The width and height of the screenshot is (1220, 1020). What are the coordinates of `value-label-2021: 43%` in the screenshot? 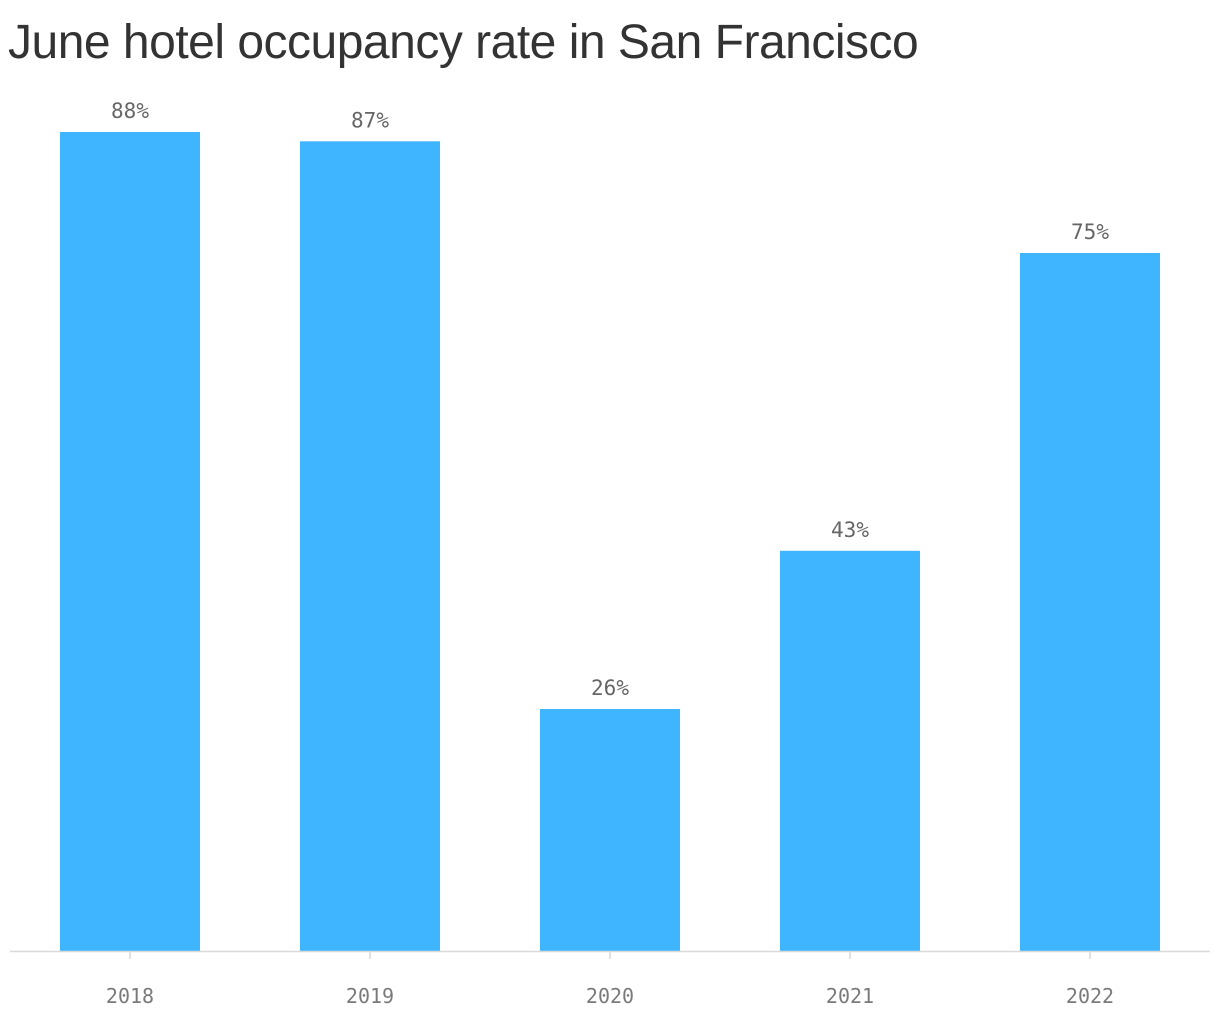 It's located at (850, 530).